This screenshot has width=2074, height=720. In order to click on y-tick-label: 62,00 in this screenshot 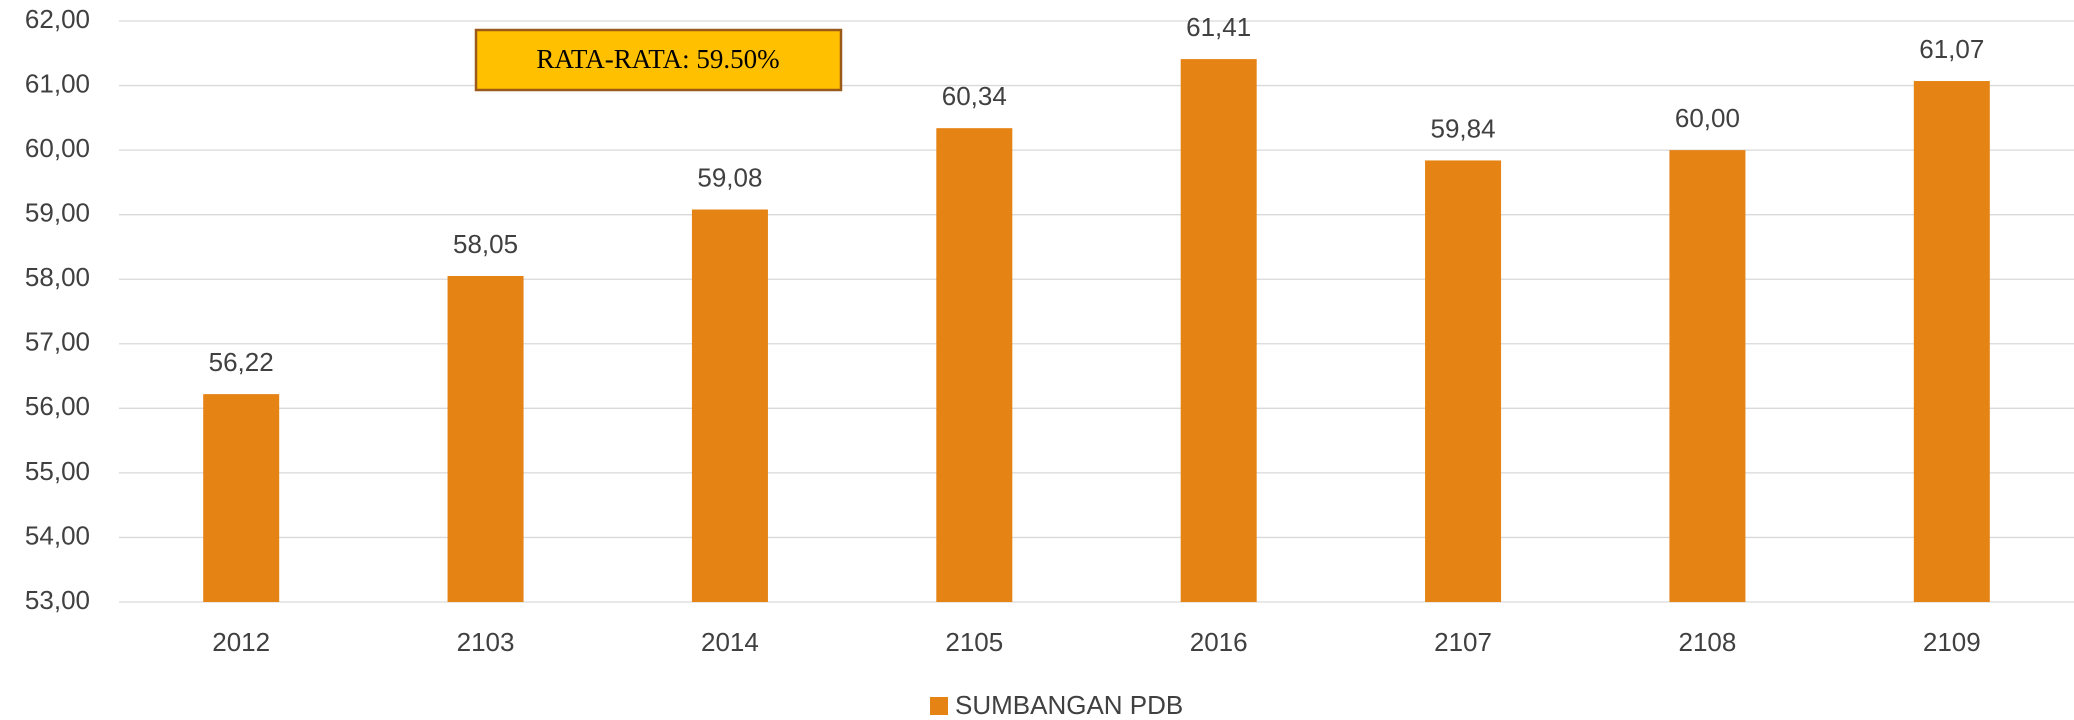, I will do `click(57, 19)`.